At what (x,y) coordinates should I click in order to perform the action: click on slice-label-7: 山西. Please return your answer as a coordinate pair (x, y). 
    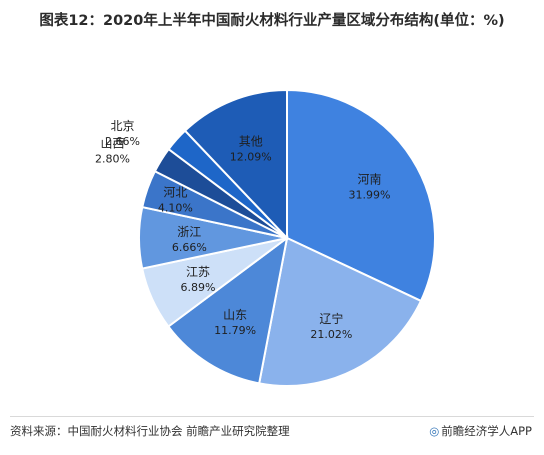
    Looking at the image, I should click on (112, 144).